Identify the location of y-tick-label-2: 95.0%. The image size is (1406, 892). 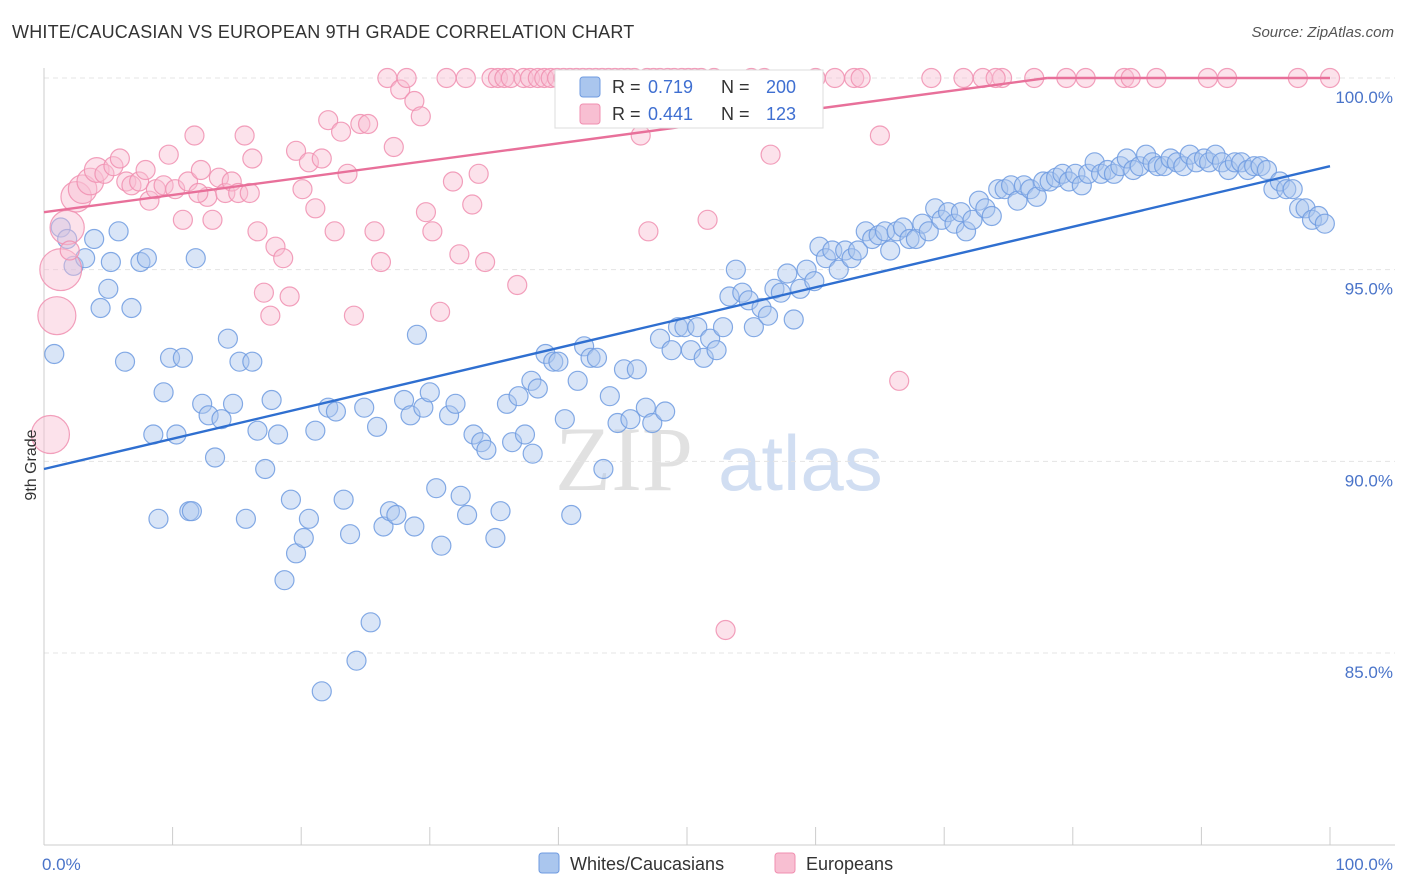
(1369, 289).